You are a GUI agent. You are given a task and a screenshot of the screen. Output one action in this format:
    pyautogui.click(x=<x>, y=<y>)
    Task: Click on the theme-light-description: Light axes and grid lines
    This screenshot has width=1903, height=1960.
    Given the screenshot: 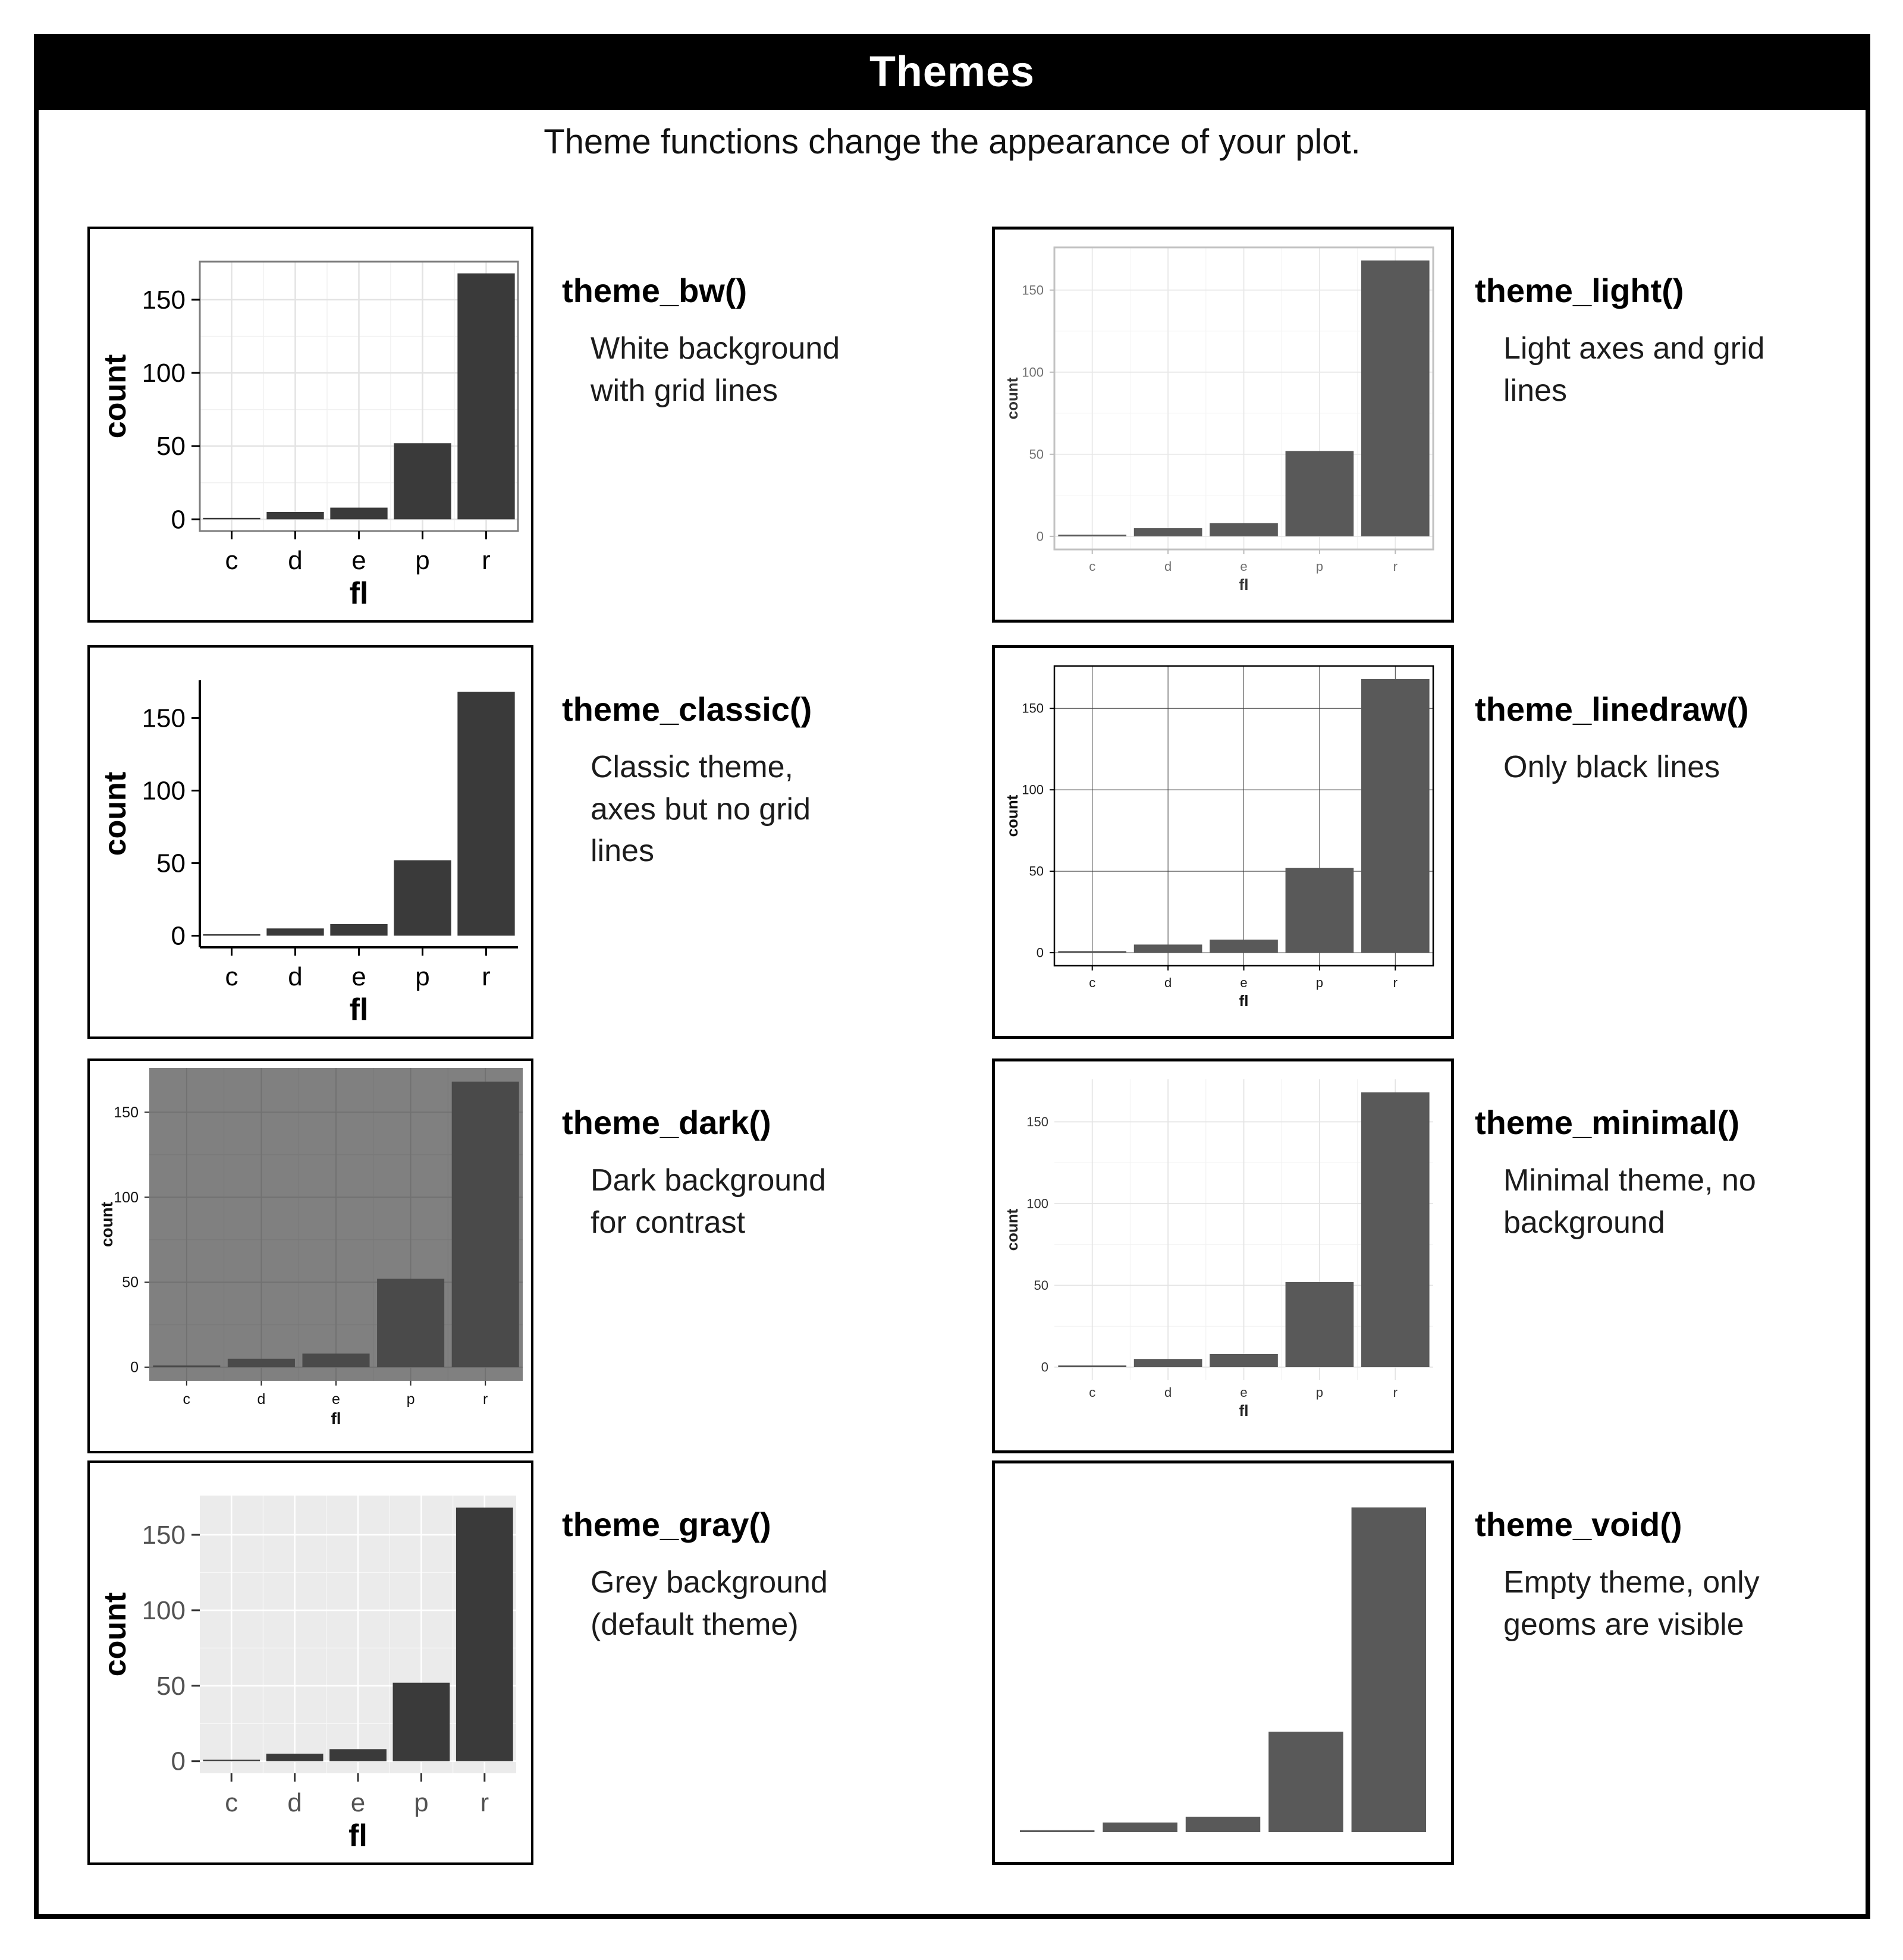 What is the action you would take?
    pyautogui.click(x=1634, y=369)
    